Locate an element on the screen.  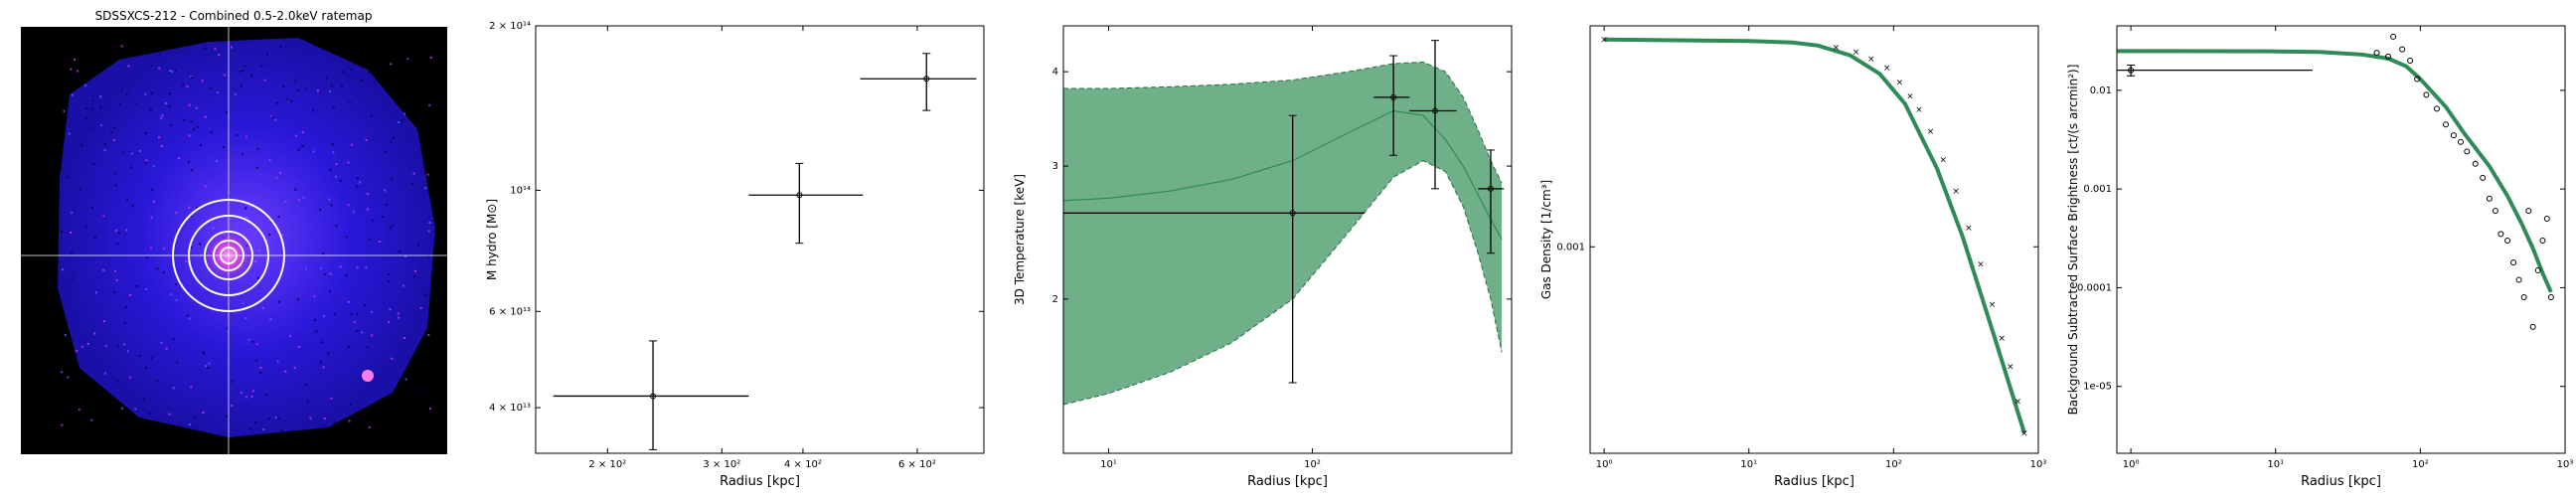
x-tick-label: 10¹ is located at coordinates (2275, 464).